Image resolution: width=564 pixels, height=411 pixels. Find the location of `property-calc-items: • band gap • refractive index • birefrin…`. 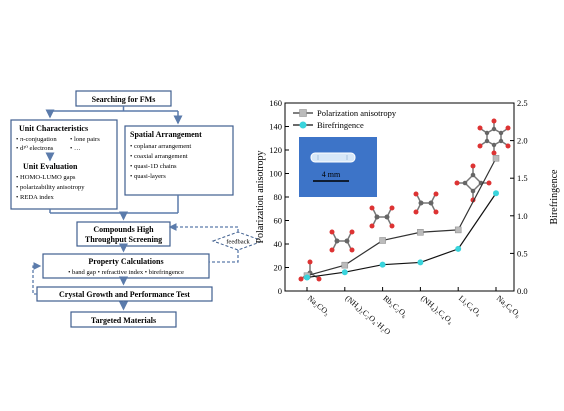

property-calc-items: • band gap • refractive index • birefrin… is located at coordinates (126, 272).